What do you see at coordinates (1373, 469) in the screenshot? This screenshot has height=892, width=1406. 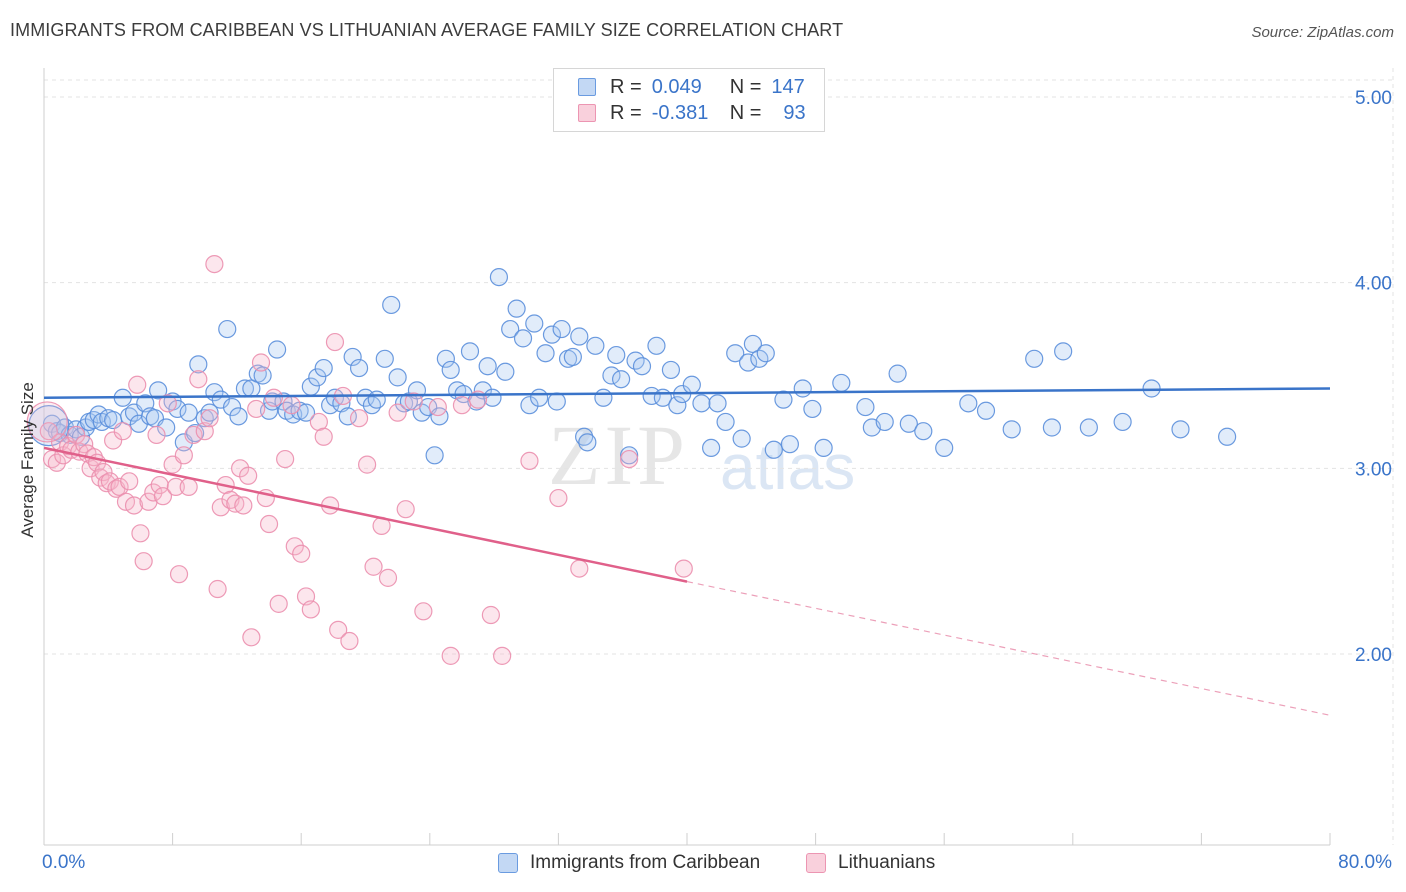 I see `y-tick-label: 3.00` at bounding box center [1373, 469].